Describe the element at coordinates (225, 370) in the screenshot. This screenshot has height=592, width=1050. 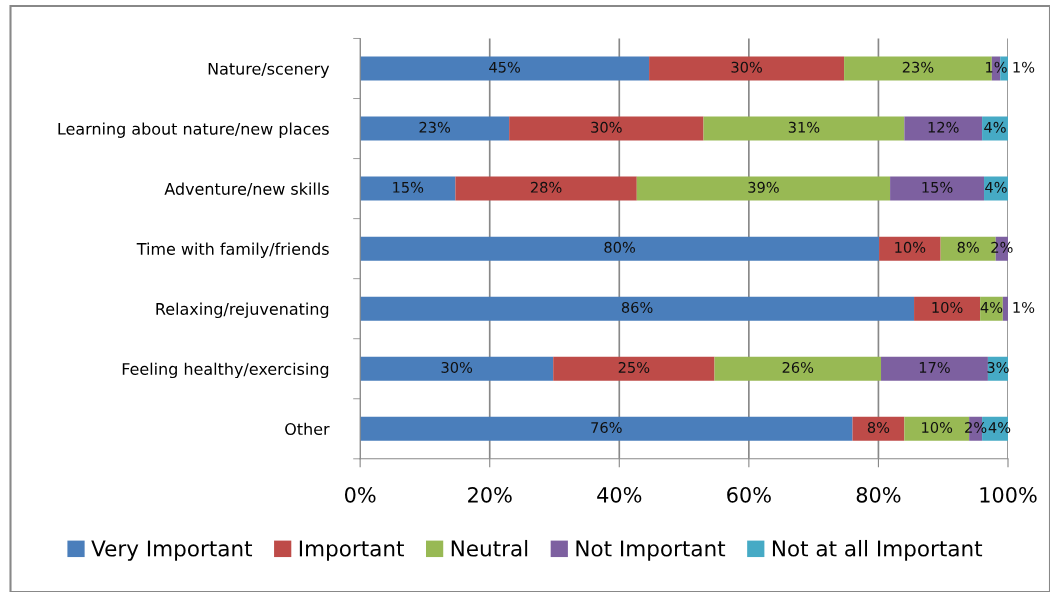
I see `y-tick-label: Feeling healthy/exercising` at that location.